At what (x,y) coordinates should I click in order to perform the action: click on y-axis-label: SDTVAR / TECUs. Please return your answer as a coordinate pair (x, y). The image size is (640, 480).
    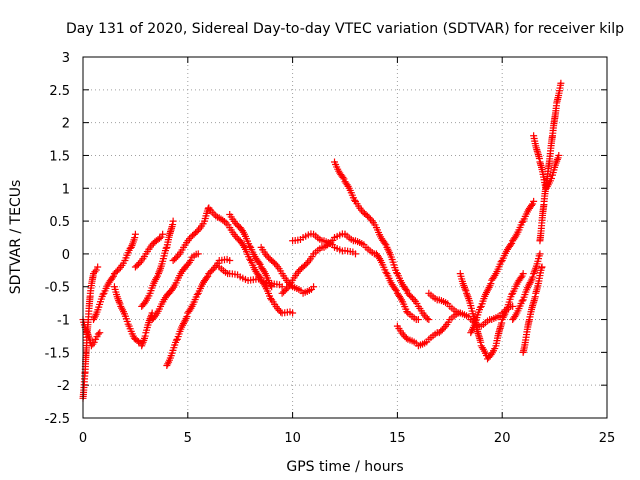
    Looking at the image, I should click on (16, 237).